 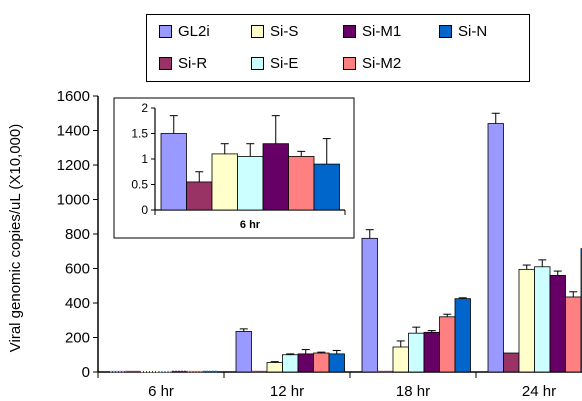 I want to click on y-tick-label: 1000, so click(x=73, y=200).